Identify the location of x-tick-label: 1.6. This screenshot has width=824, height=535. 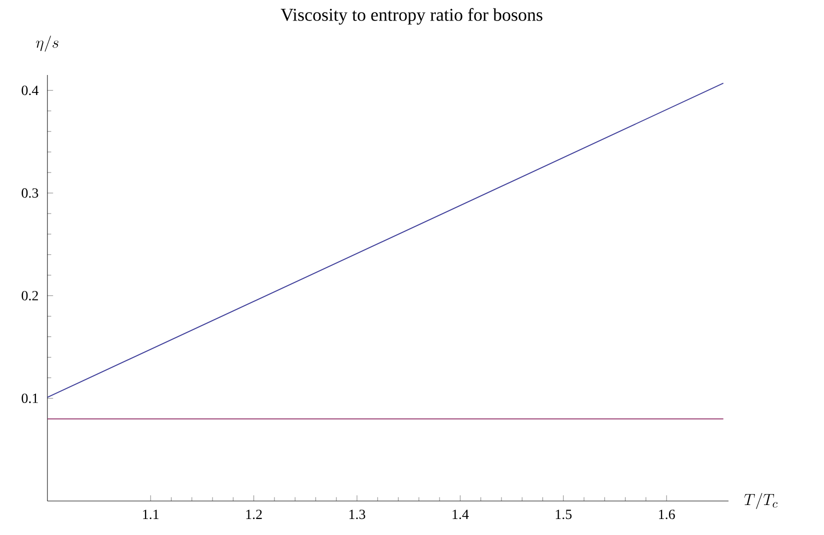
(667, 515).